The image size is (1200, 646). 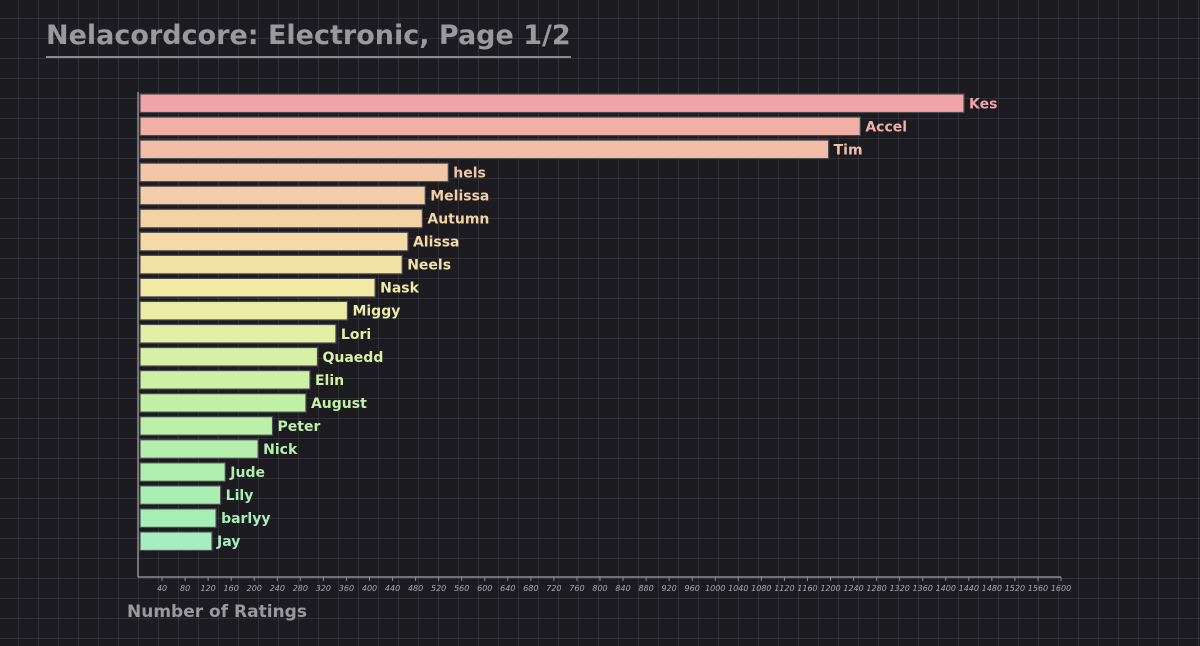 What do you see at coordinates (231, 588) in the screenshot?
I see `x-tick-label: 160` at bounding box center [231, 588].